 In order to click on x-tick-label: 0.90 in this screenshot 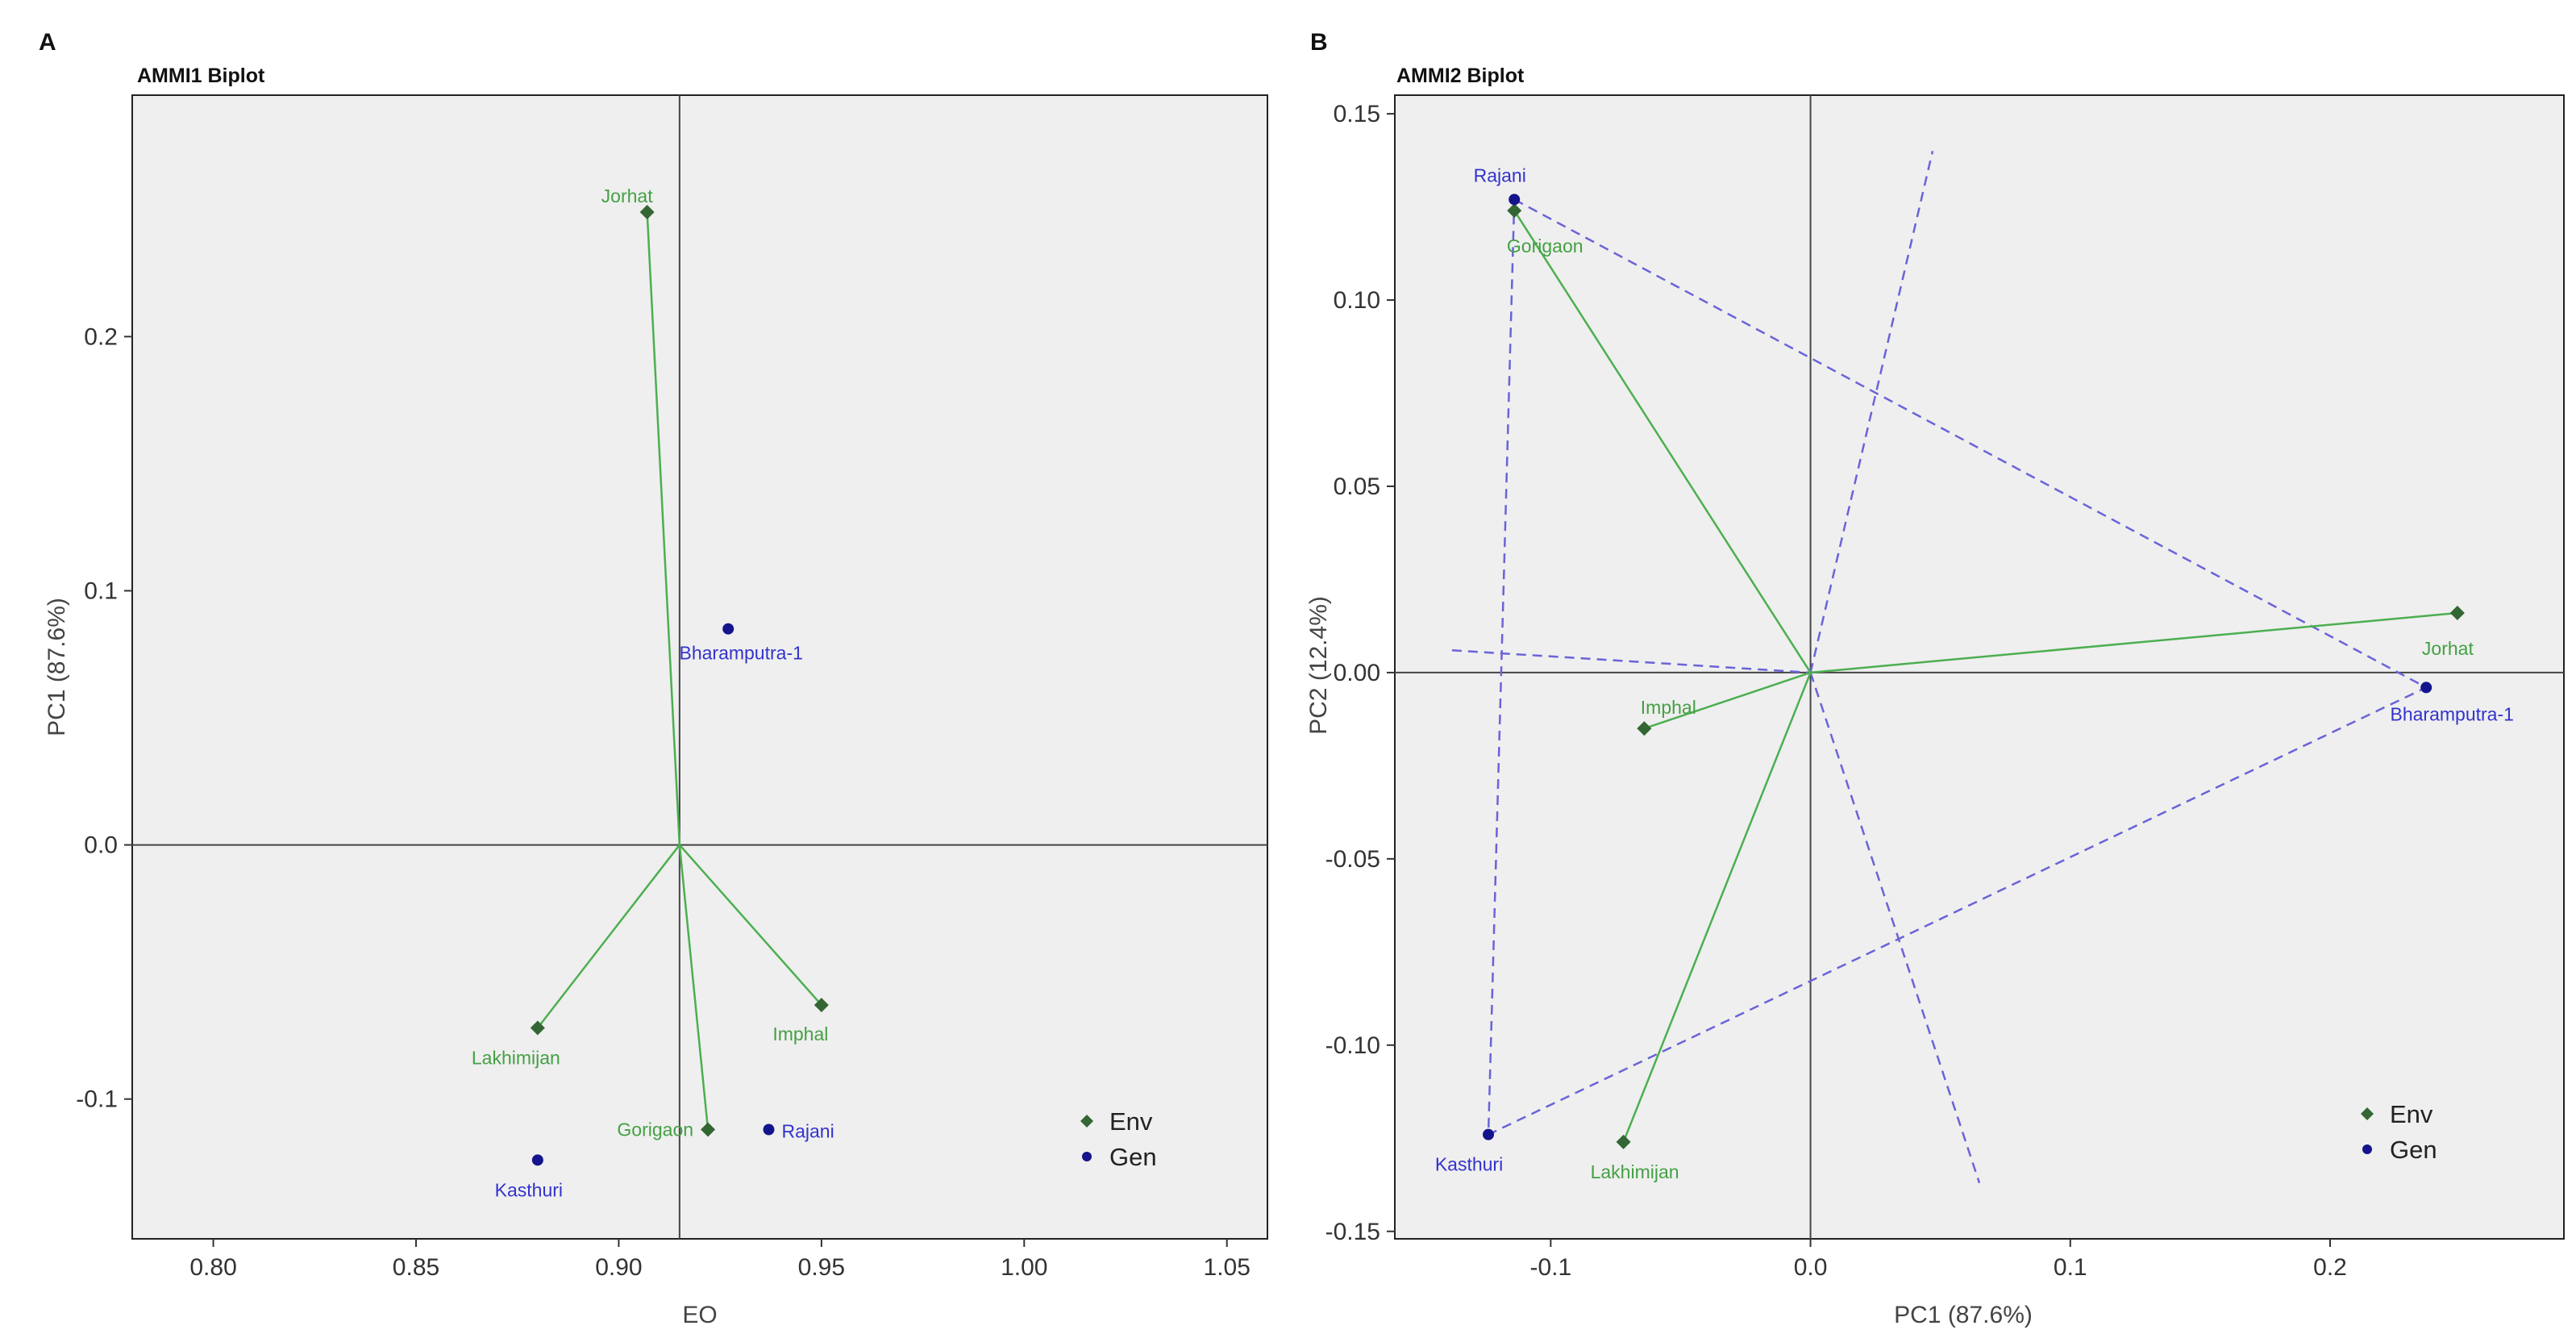, I will do `click(619, 1267)`.